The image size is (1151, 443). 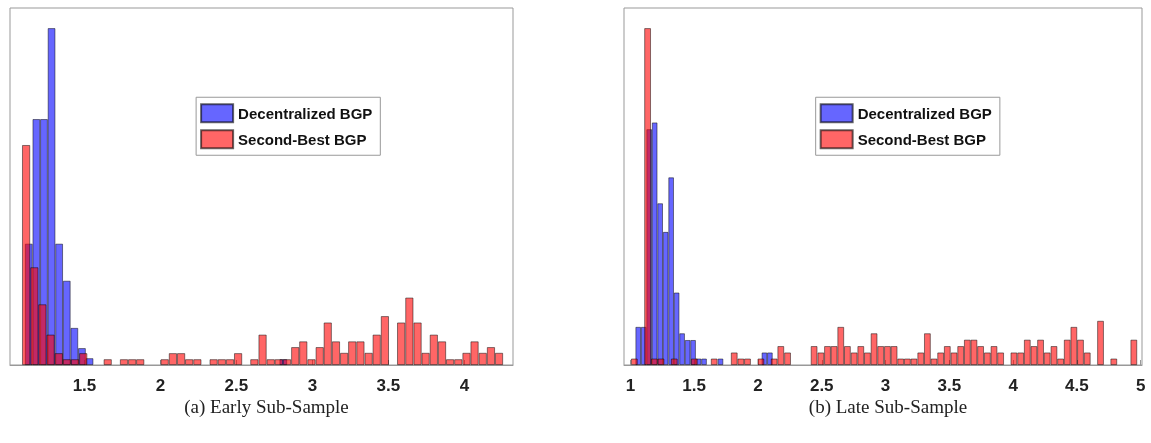 What do you see at coordinates (630, 385) in the screenshot?
I see `x-tick-label: 1` at bounding box center [630, 385].